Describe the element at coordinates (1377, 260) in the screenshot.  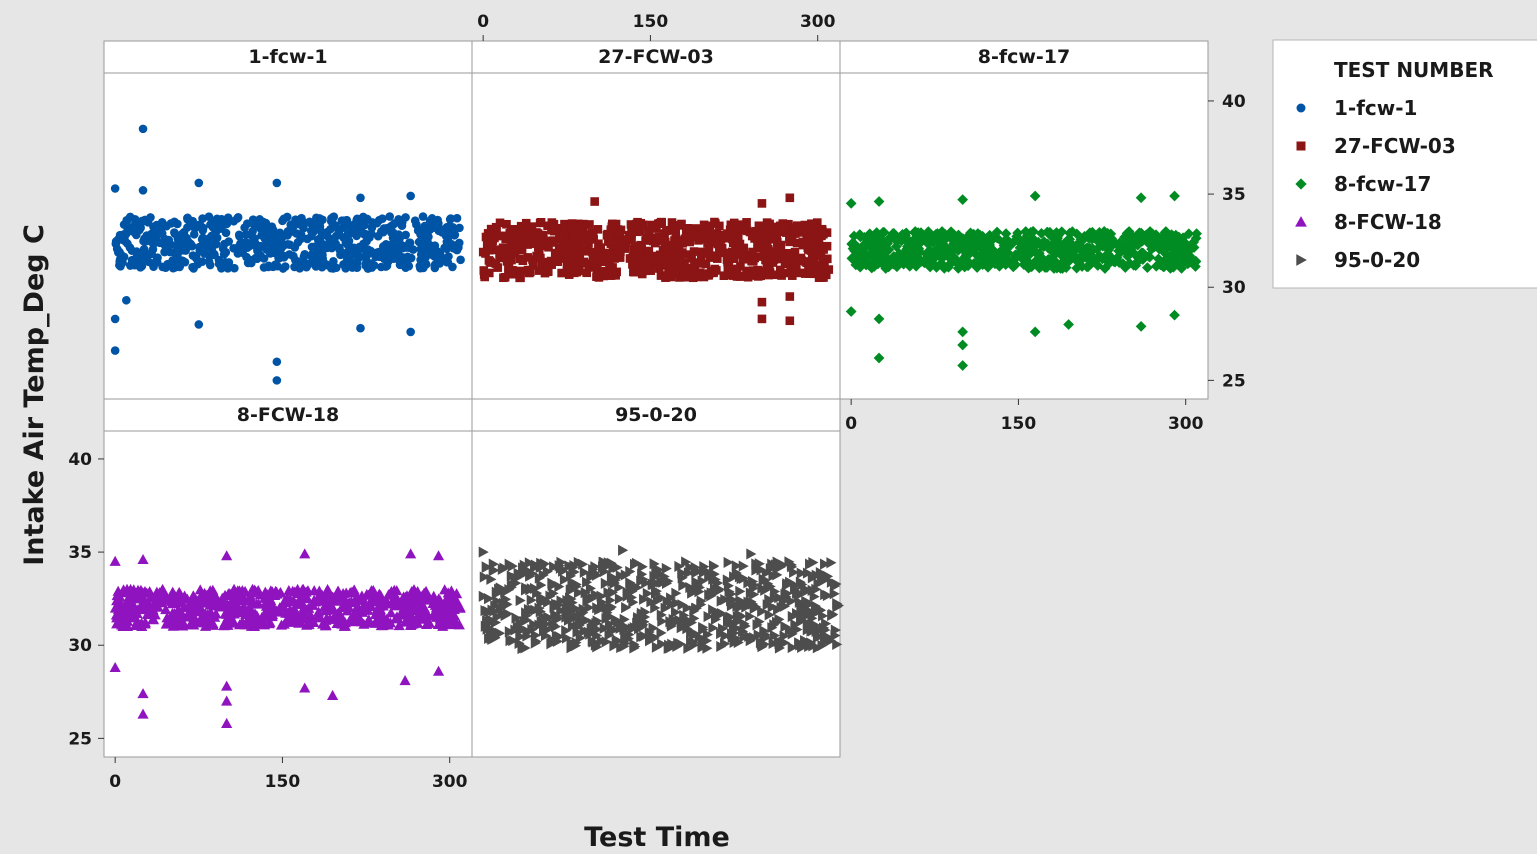
I see `legend-label-95-0-20: 95-0-20` at that location.